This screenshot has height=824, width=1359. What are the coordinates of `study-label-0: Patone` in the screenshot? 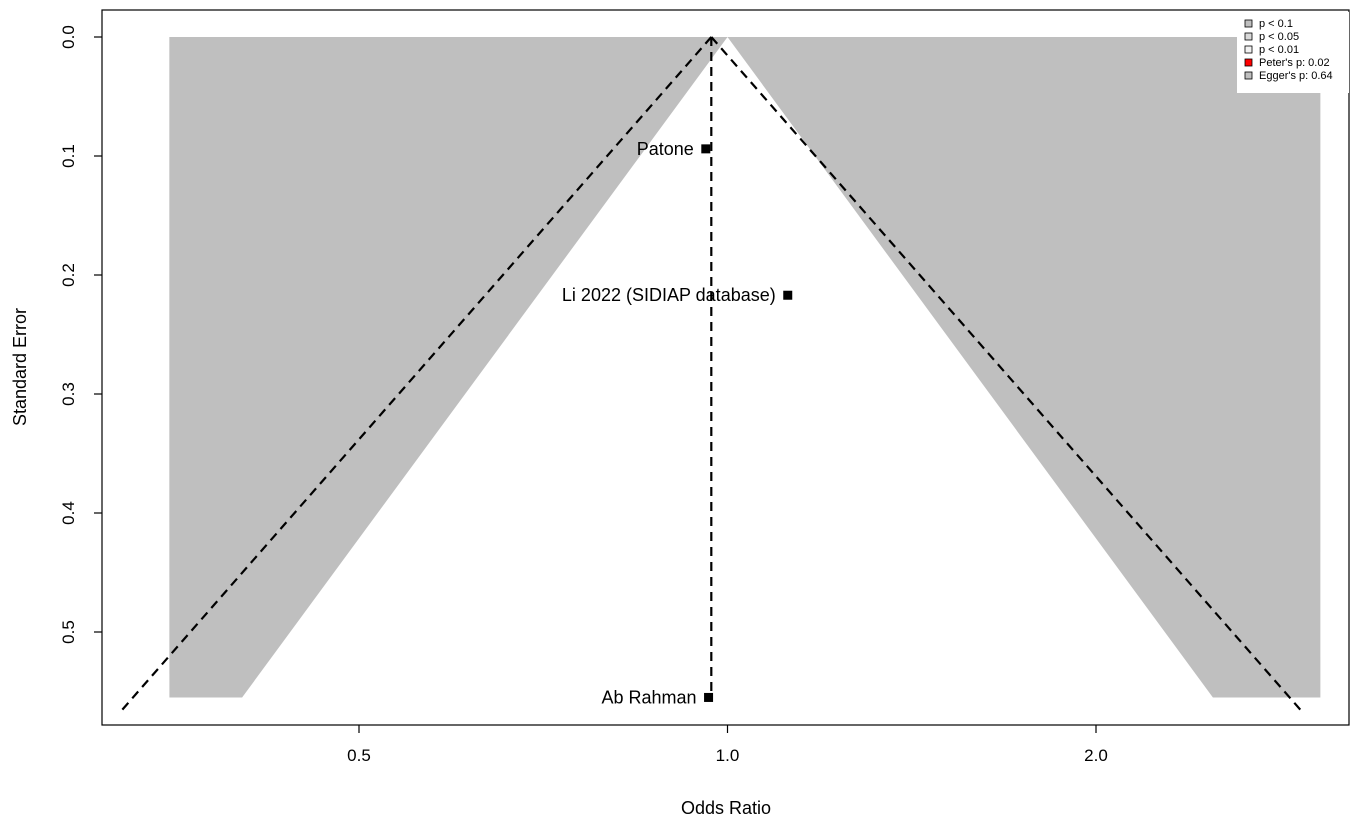 It's located at (665, 149).